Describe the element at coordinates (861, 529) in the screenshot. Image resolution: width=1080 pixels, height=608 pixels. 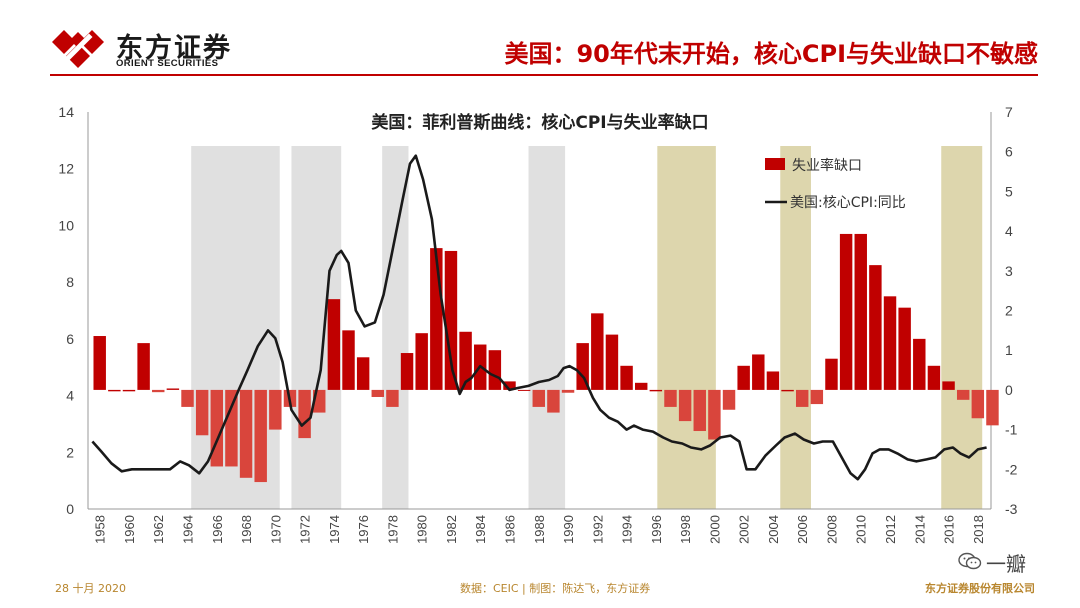
I see `x-tick-label: 2010` at that location.